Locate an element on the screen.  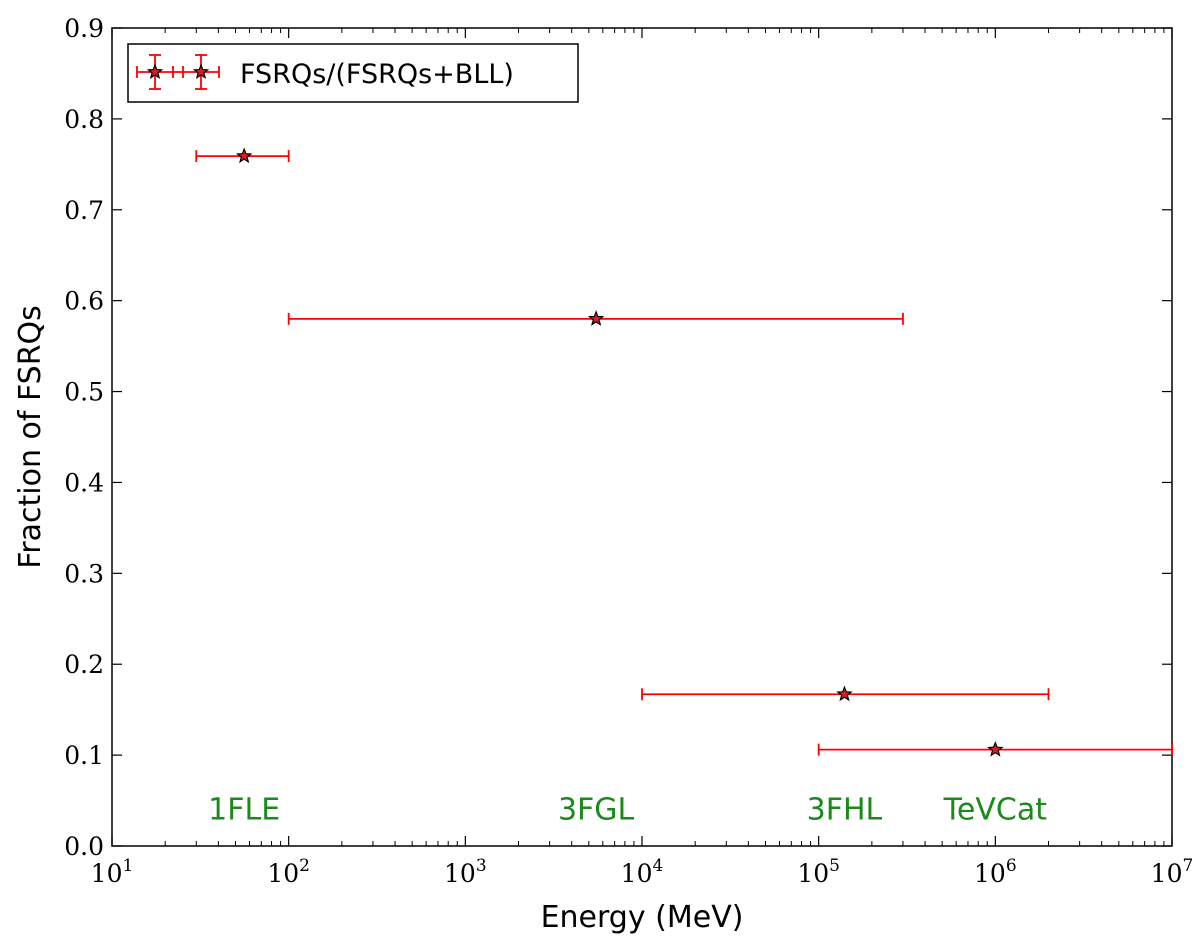
catalog-label: 3FGL is located at coordinates (596, 810).